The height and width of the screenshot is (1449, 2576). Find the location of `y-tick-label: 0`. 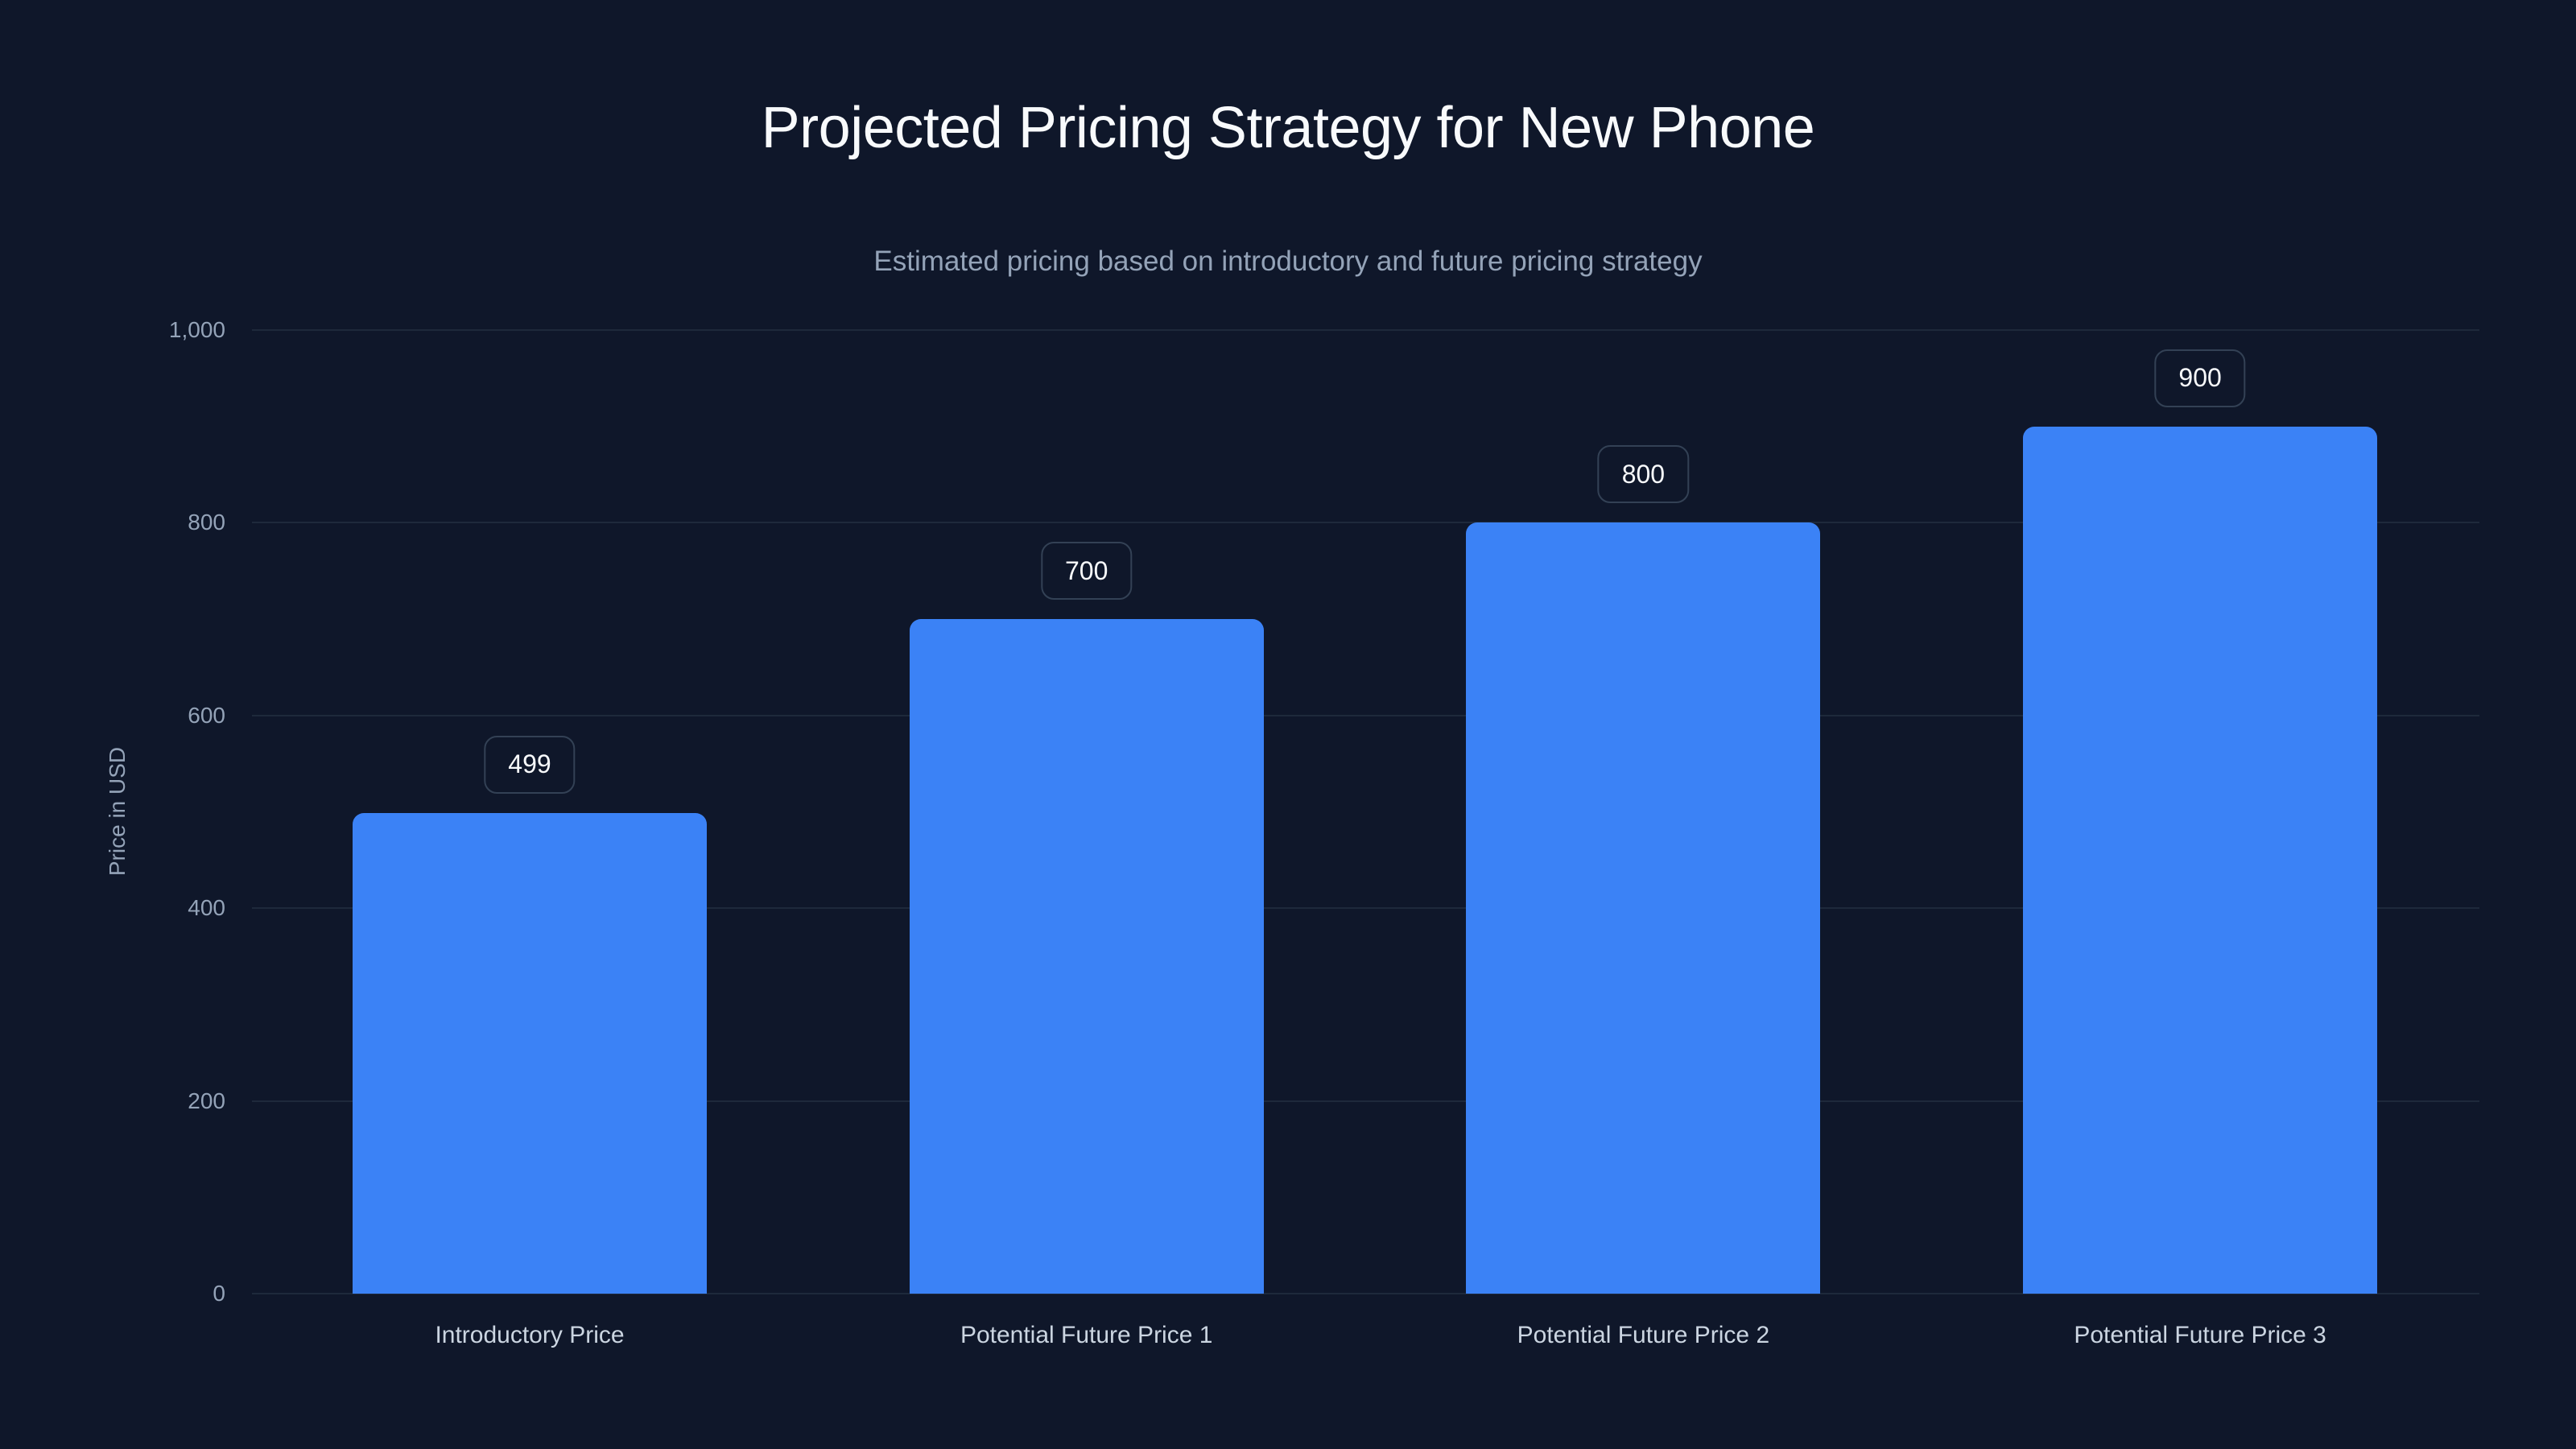

y-tick-label: 0 is located at coordinates (219, 1293).